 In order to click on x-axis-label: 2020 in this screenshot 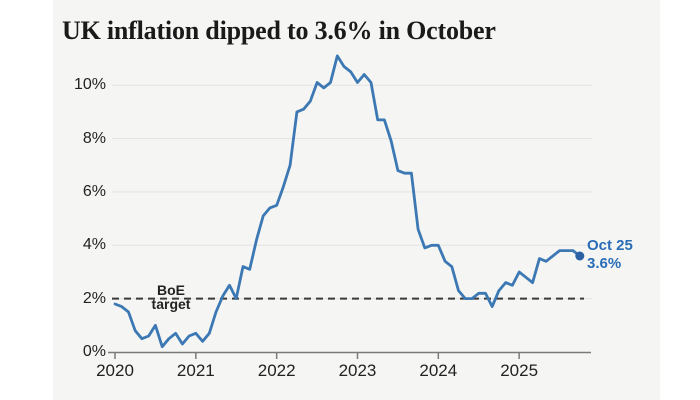, I will do `click(115, 370)`.